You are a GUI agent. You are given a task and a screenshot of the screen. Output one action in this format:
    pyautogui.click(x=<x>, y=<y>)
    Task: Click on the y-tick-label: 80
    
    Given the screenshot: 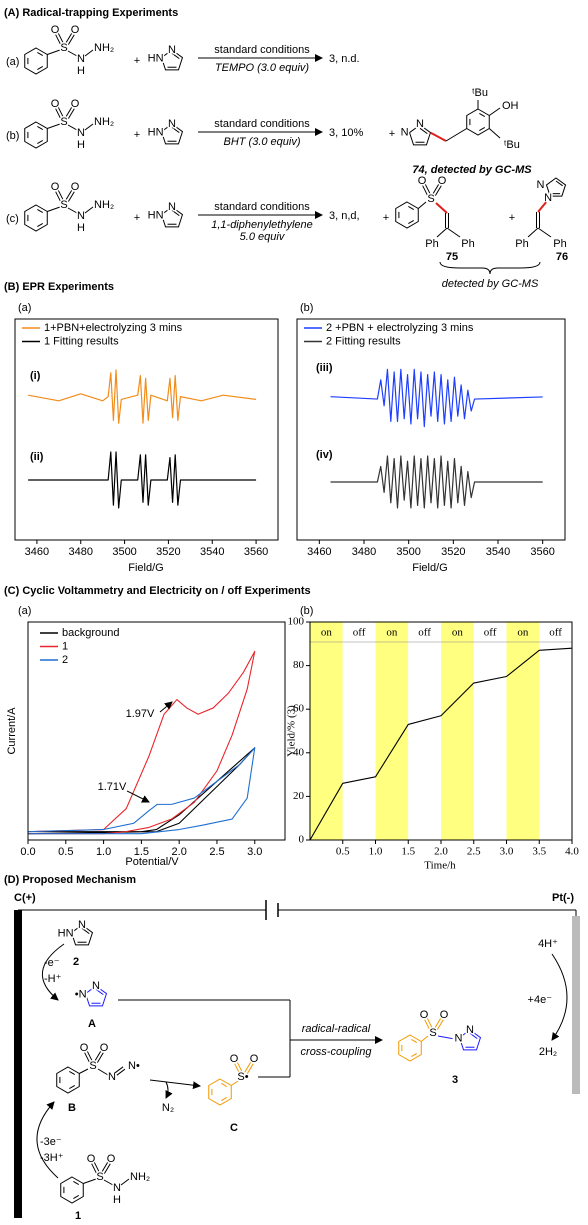 What is the action you would take?
    pyautogui.click(x=299, y=665)
    